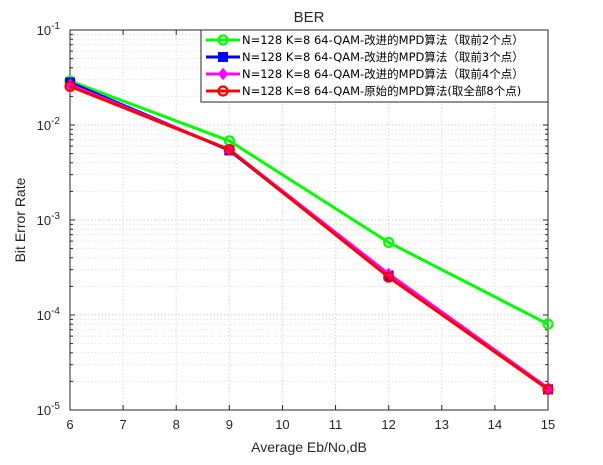 Image resolution: width=603 pixels, height=465 pixels. I want to click on x-tick-label: 8, so click(176, 424).